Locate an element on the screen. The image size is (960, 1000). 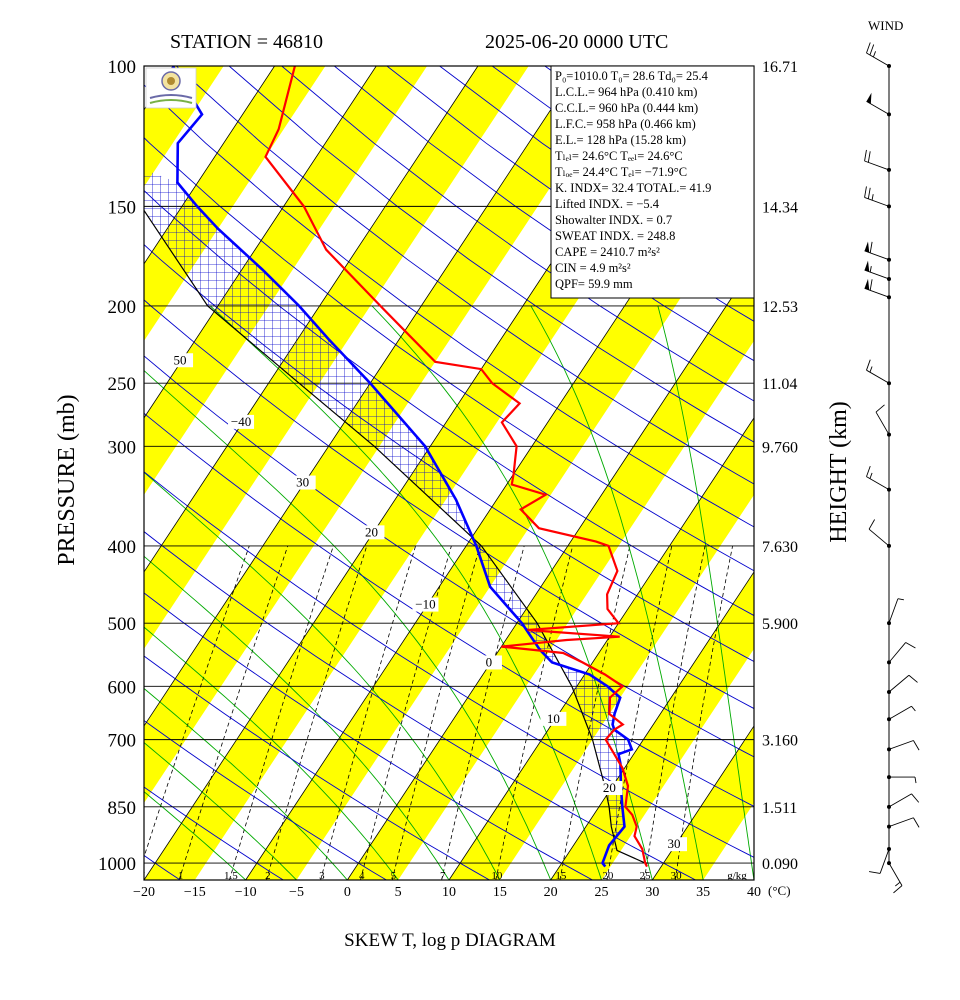
temperature-tick-label: 10 is located at coordinates (449, 892).